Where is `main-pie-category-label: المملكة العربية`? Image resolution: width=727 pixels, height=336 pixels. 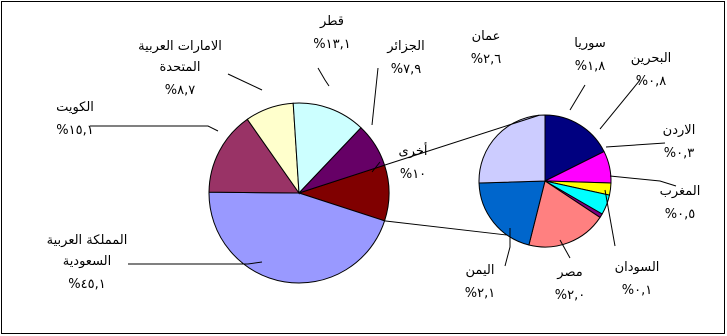 main-pie-category-label: المملكة العربية is located at coordinates (87, 240).